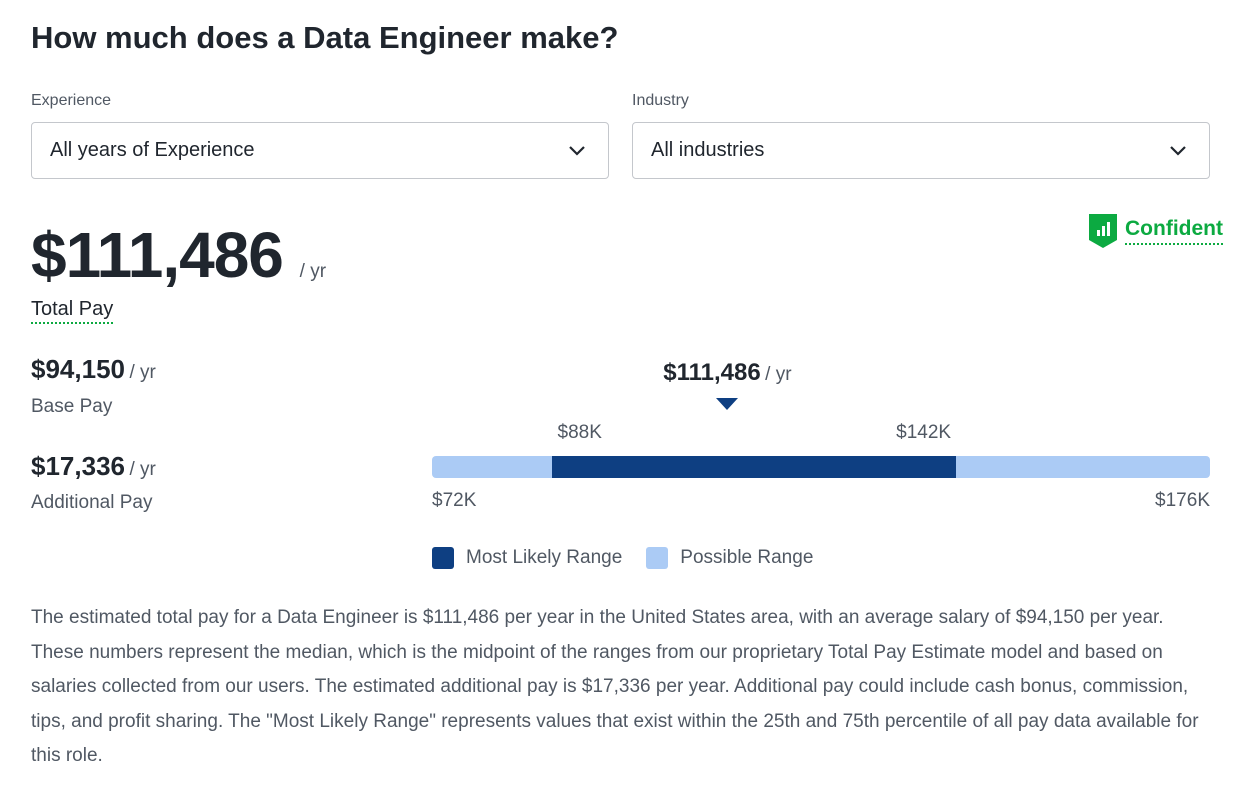  Describe the element at coordinates (72, 311) in the screenshot. I see `total-pay-label: Total Pay` at that location.